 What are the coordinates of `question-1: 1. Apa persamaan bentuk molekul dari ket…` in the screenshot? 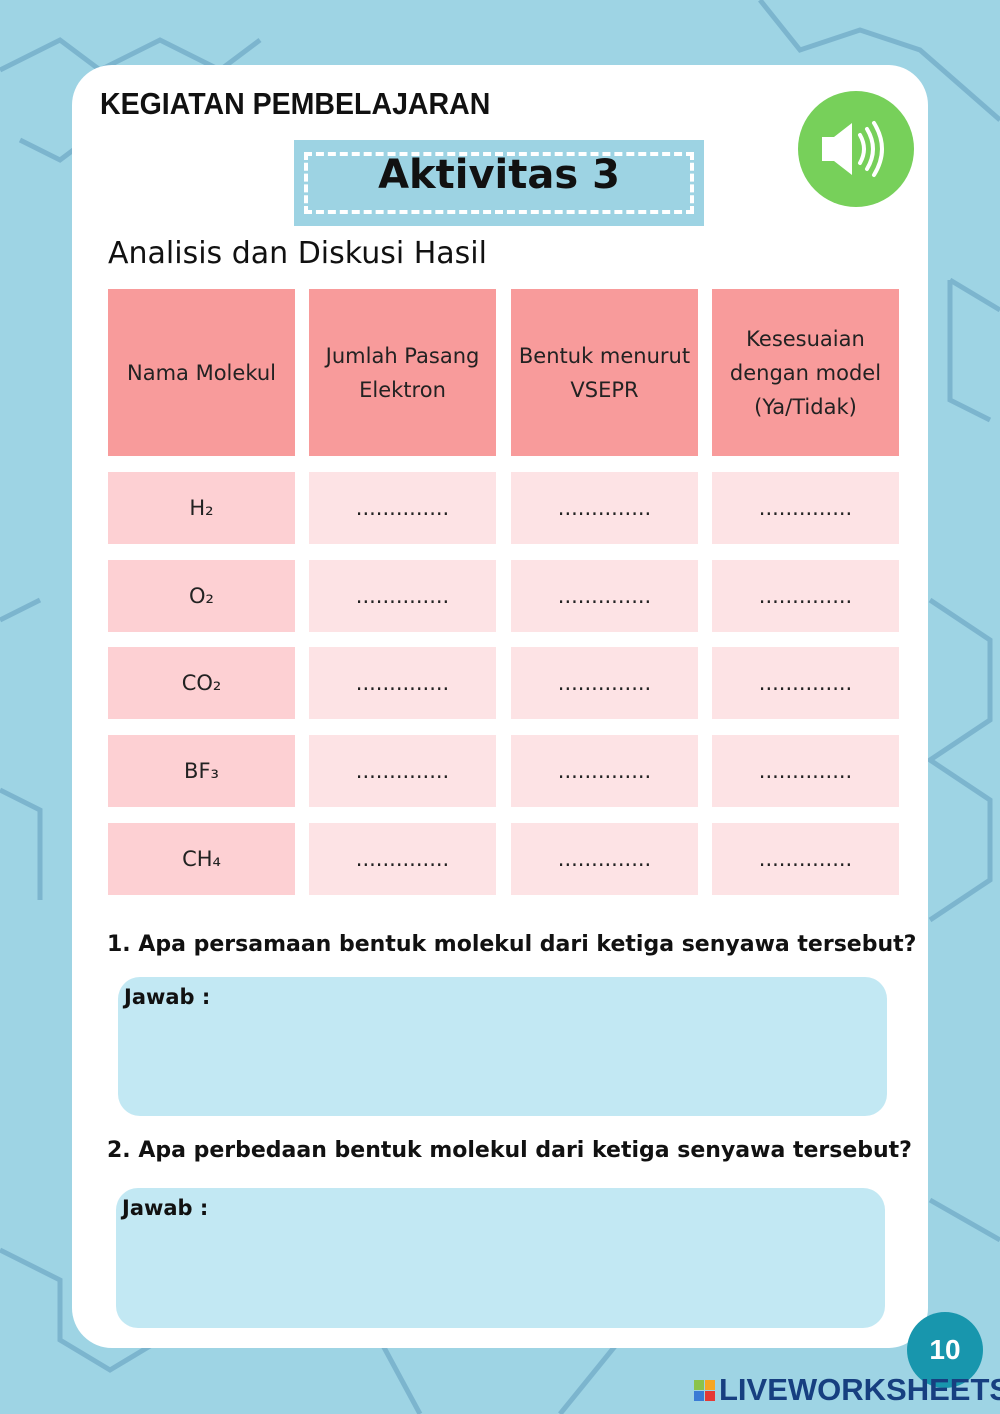 It's located at (512, 944).